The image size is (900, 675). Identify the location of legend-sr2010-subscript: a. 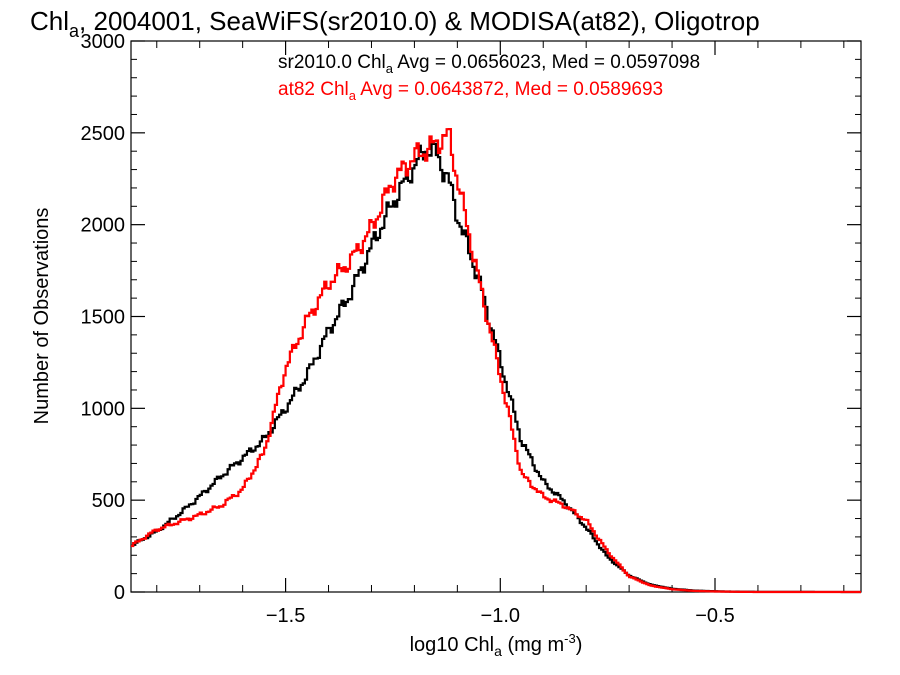
(390, 68).